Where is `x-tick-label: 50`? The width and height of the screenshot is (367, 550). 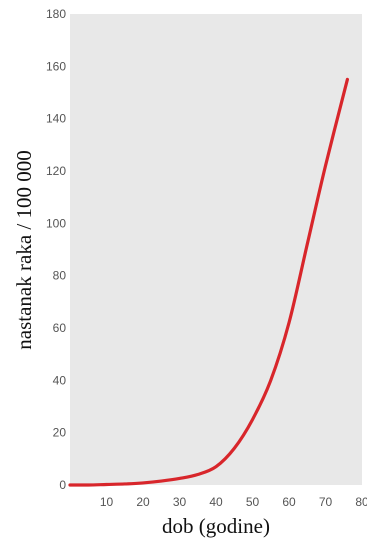
x-tick-label: 50 is located at coordinates (253, 502).